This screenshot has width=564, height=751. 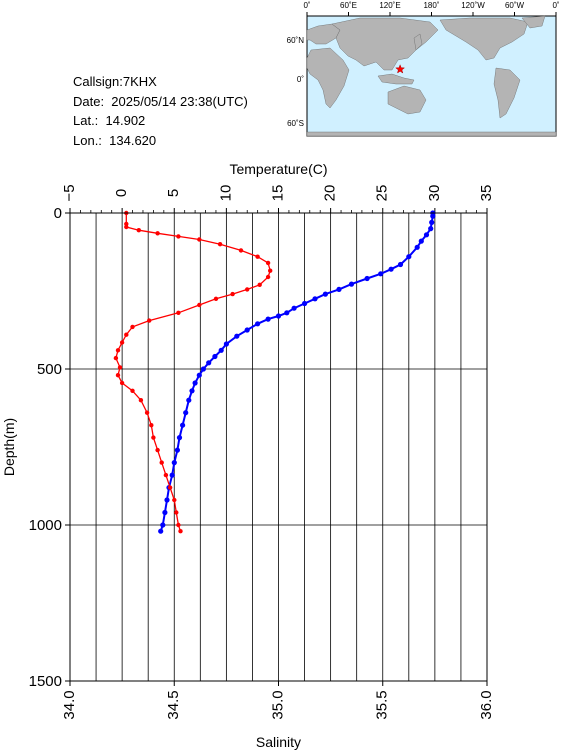 I want to click on temperature-tick-label: 30, so click(x=434, y=193).